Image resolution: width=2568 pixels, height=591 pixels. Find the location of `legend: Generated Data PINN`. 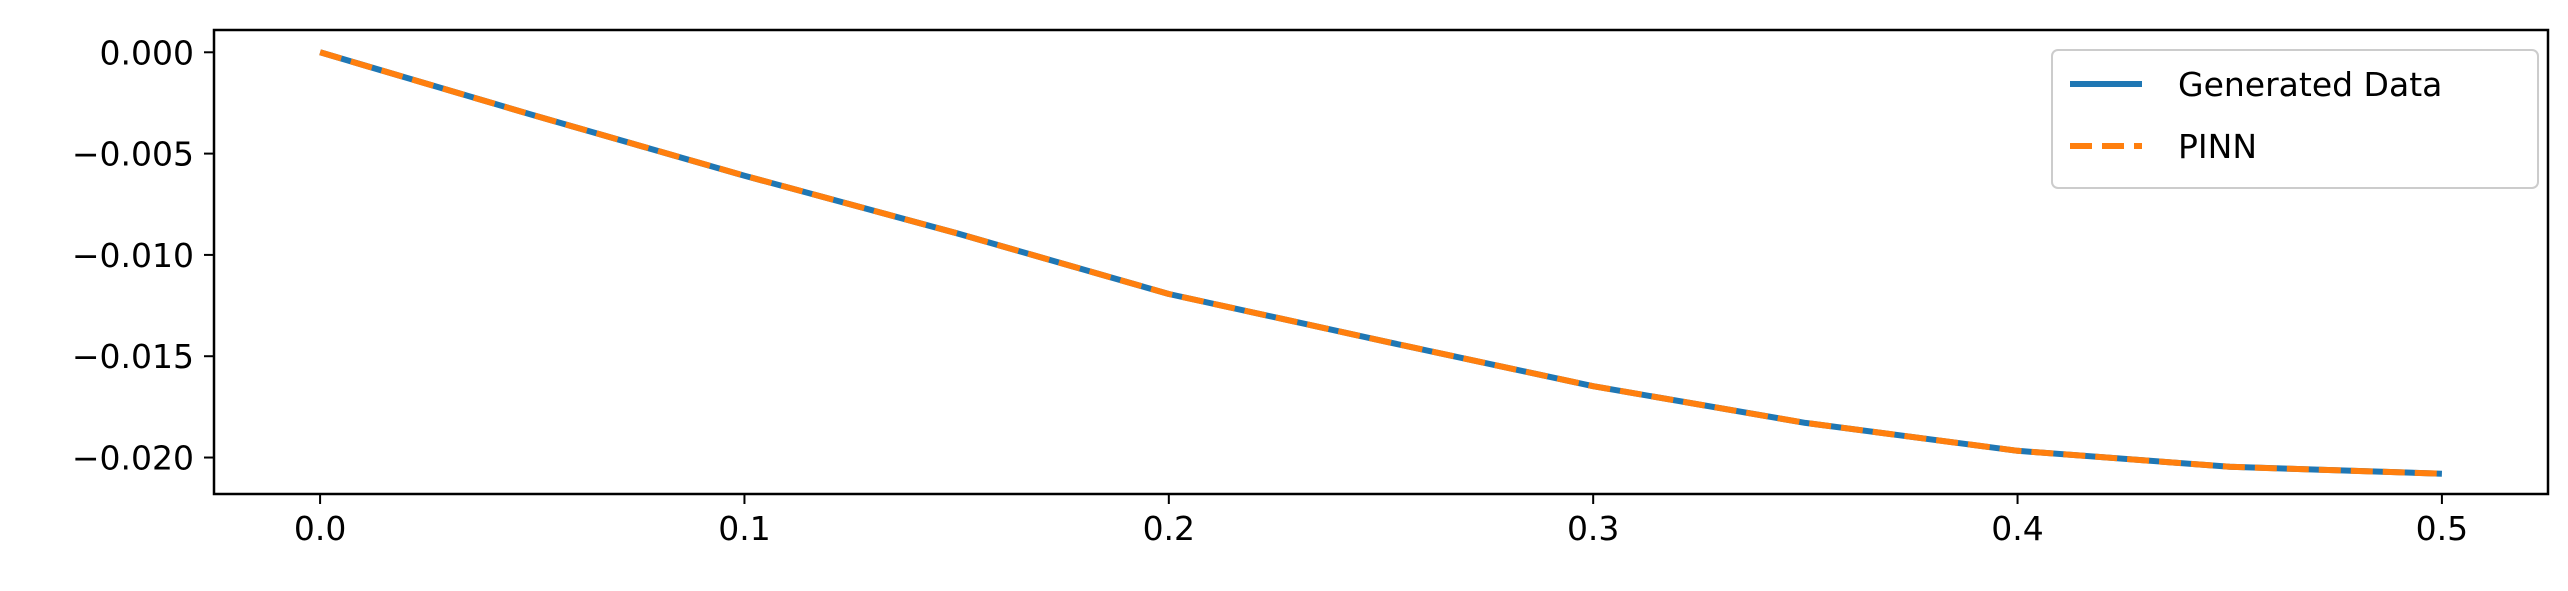

legend: Generated Data PINN is located at coordinates (2295, 119).